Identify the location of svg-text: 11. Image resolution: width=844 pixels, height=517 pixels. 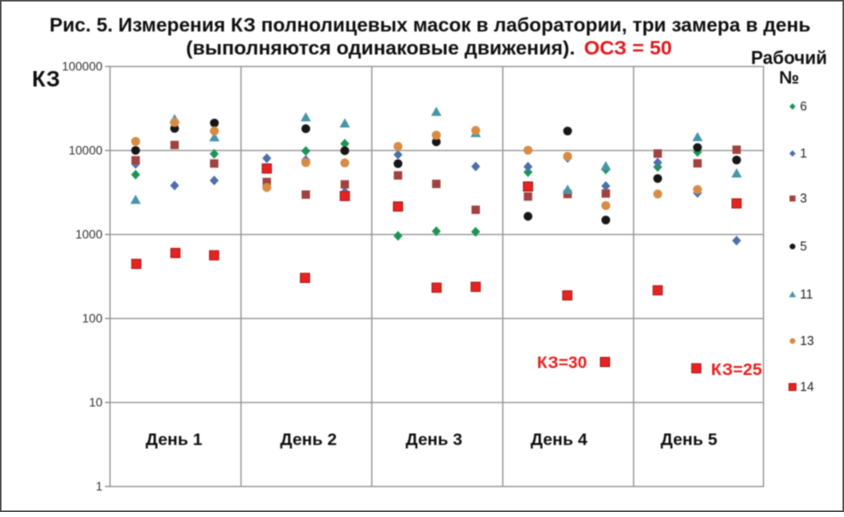
(806, 295).